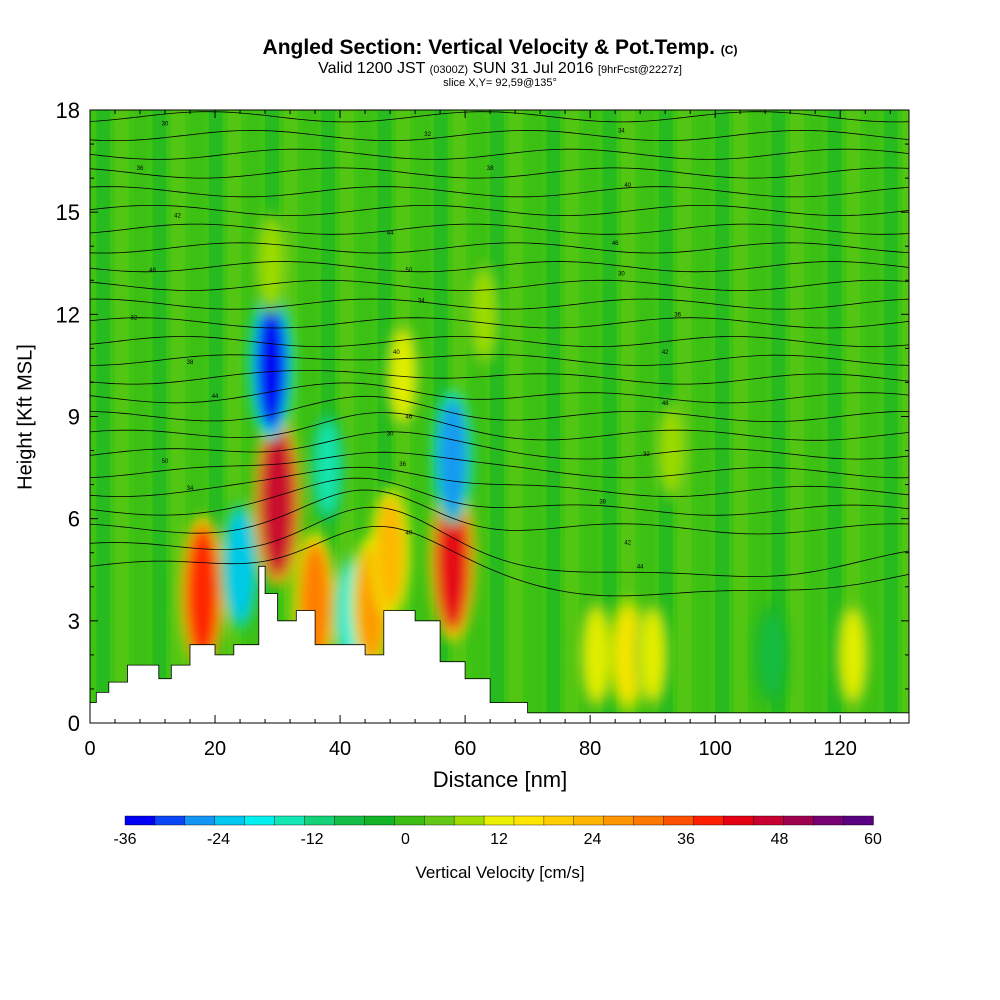 This screenshot has width=1000, height=1000. Describe the element at coordinates (124, 839) in the screenshot. I see `colorbar-tick-label: -36` at that location.